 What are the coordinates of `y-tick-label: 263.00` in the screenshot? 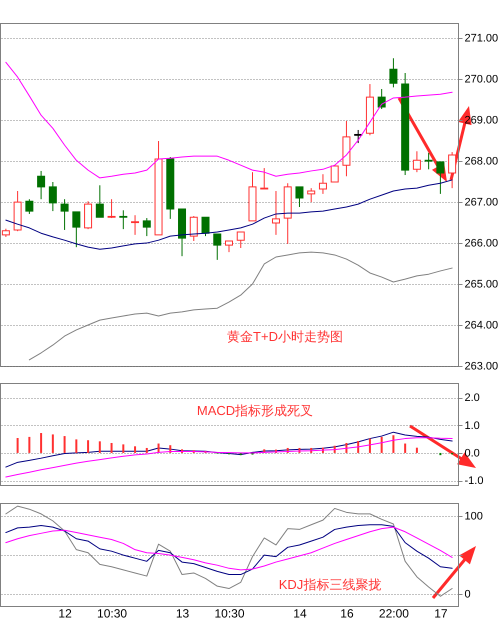 It's located at (481, 366).